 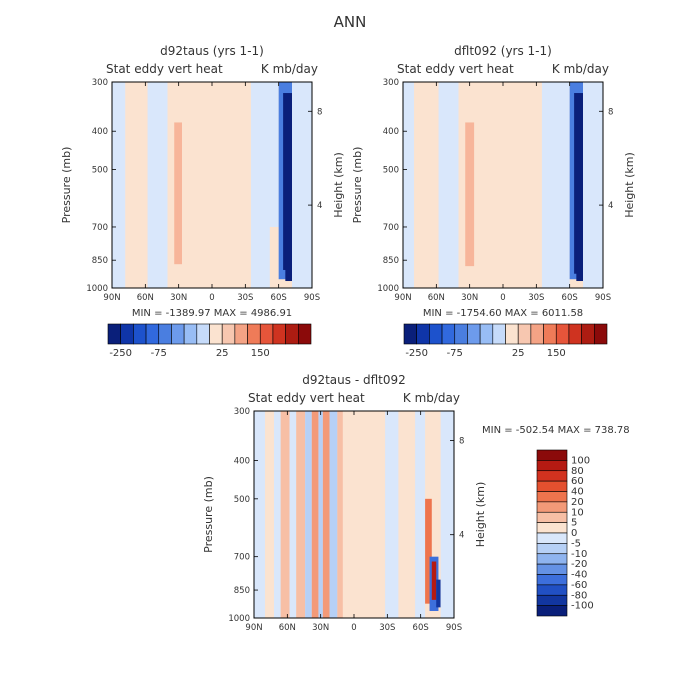 What do you see at coordinates (577, 502) in the screenshot?
I see `colorbar-label: 20` at bounding box center [577, 502].